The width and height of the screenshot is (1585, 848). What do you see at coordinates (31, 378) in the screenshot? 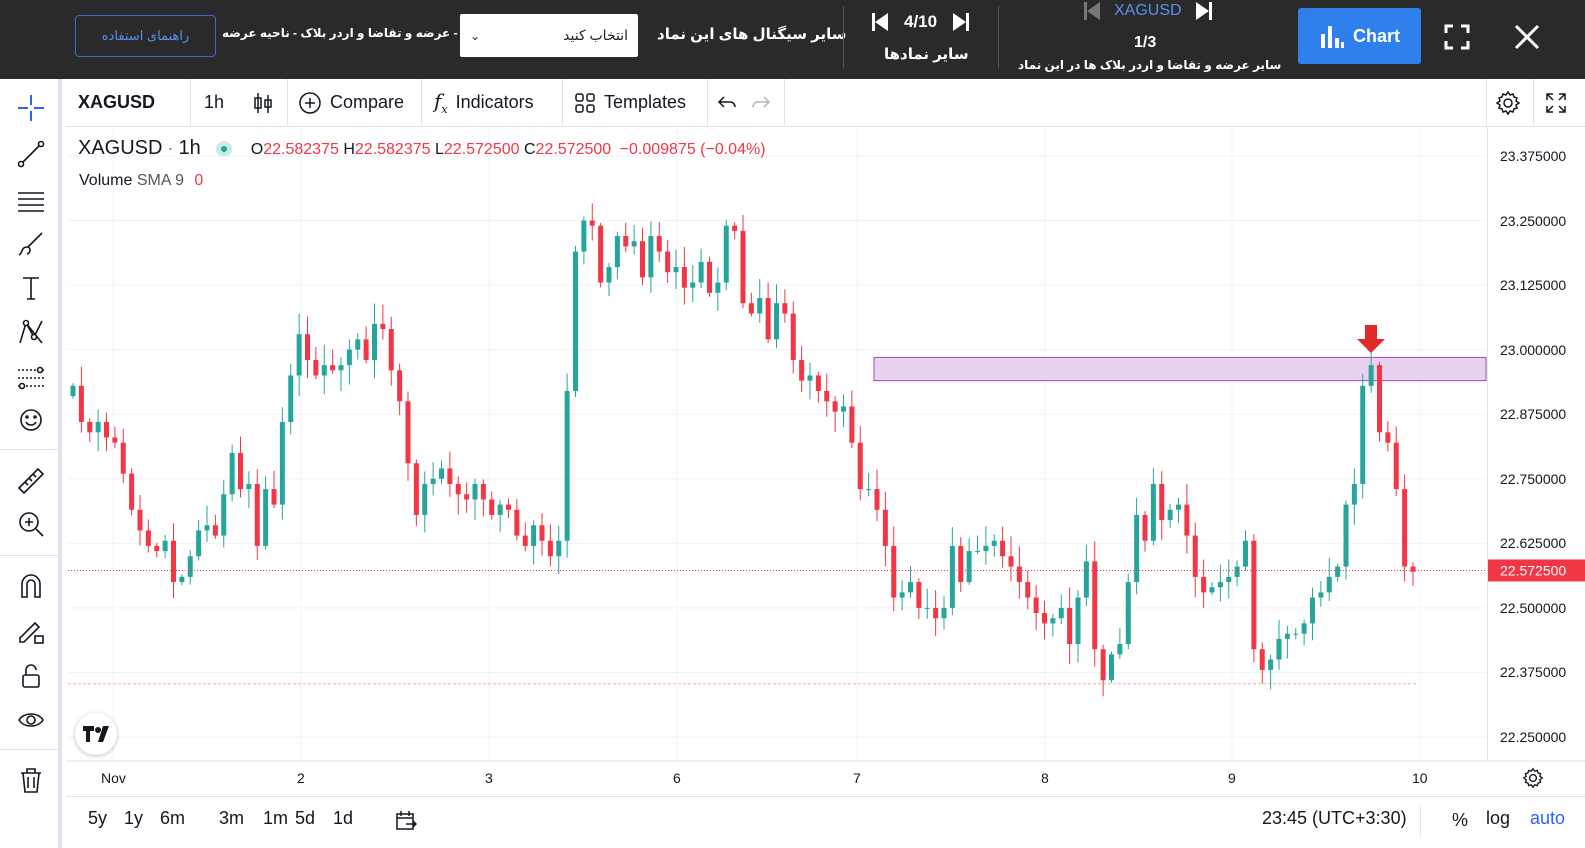
I see `prediction-tool-icon` at bounding box center [31, 378].